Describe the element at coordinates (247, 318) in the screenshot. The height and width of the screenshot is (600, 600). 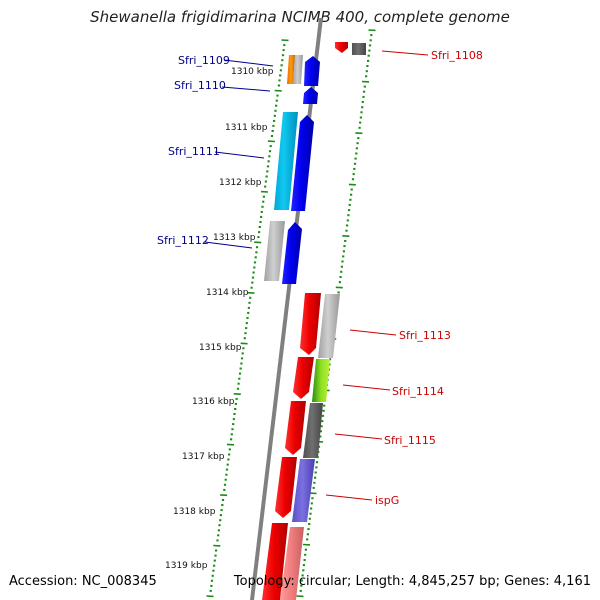
I see `inner-tick-ring` at that location.